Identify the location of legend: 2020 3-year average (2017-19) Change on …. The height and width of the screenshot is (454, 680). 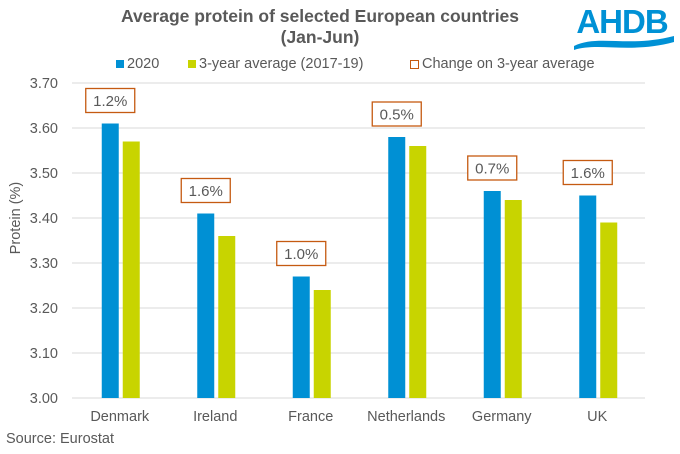
(340, 66).